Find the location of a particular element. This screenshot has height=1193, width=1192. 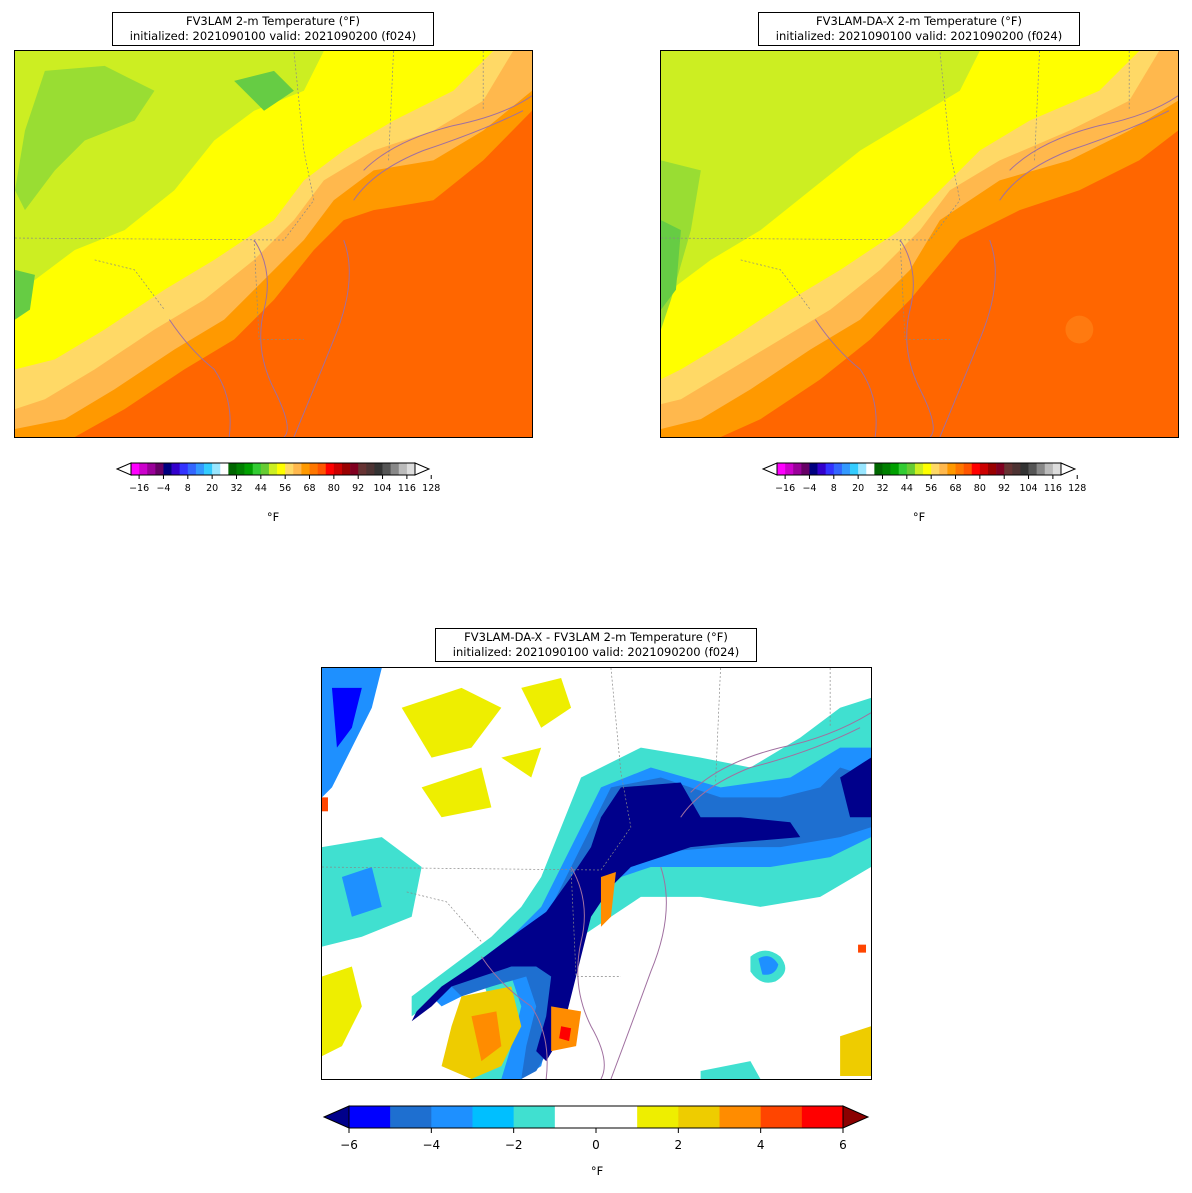

panel1-title-line1: FV3LAM 2-m Temperature (°F) is located at coordinates (273, 21).